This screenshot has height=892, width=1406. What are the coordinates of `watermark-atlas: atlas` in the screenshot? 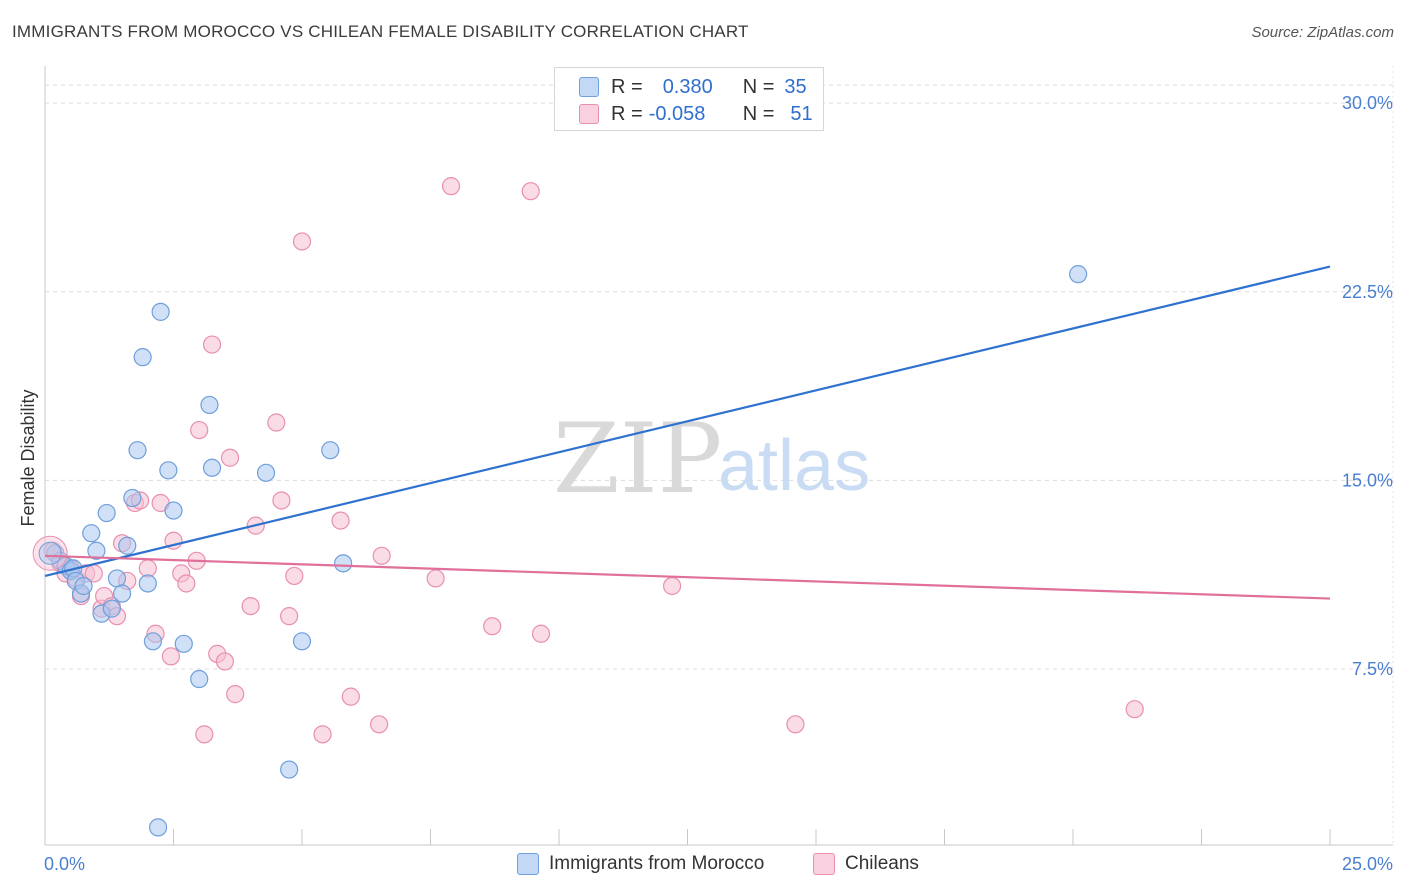 It's located at (794, 466).